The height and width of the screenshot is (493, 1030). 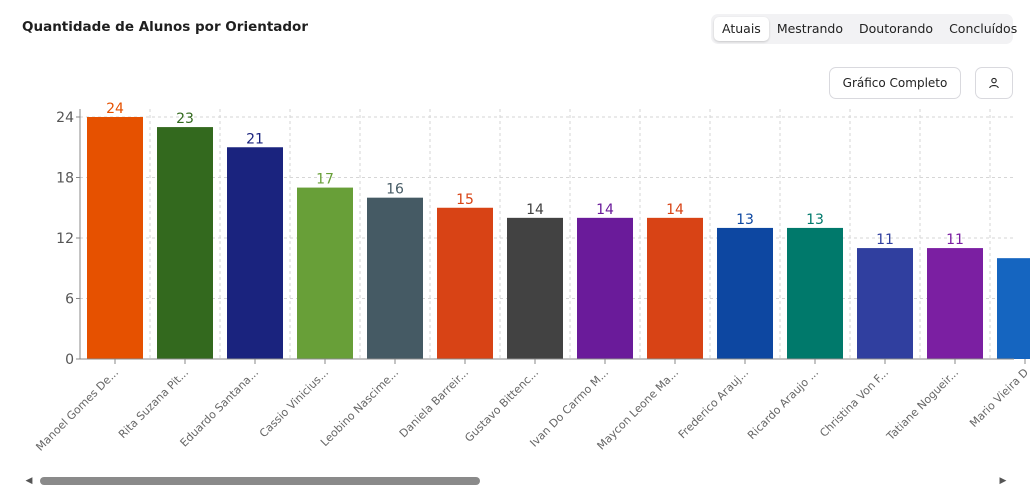 I want to click on bar-value-label: 17, so click(x=325, y=180).